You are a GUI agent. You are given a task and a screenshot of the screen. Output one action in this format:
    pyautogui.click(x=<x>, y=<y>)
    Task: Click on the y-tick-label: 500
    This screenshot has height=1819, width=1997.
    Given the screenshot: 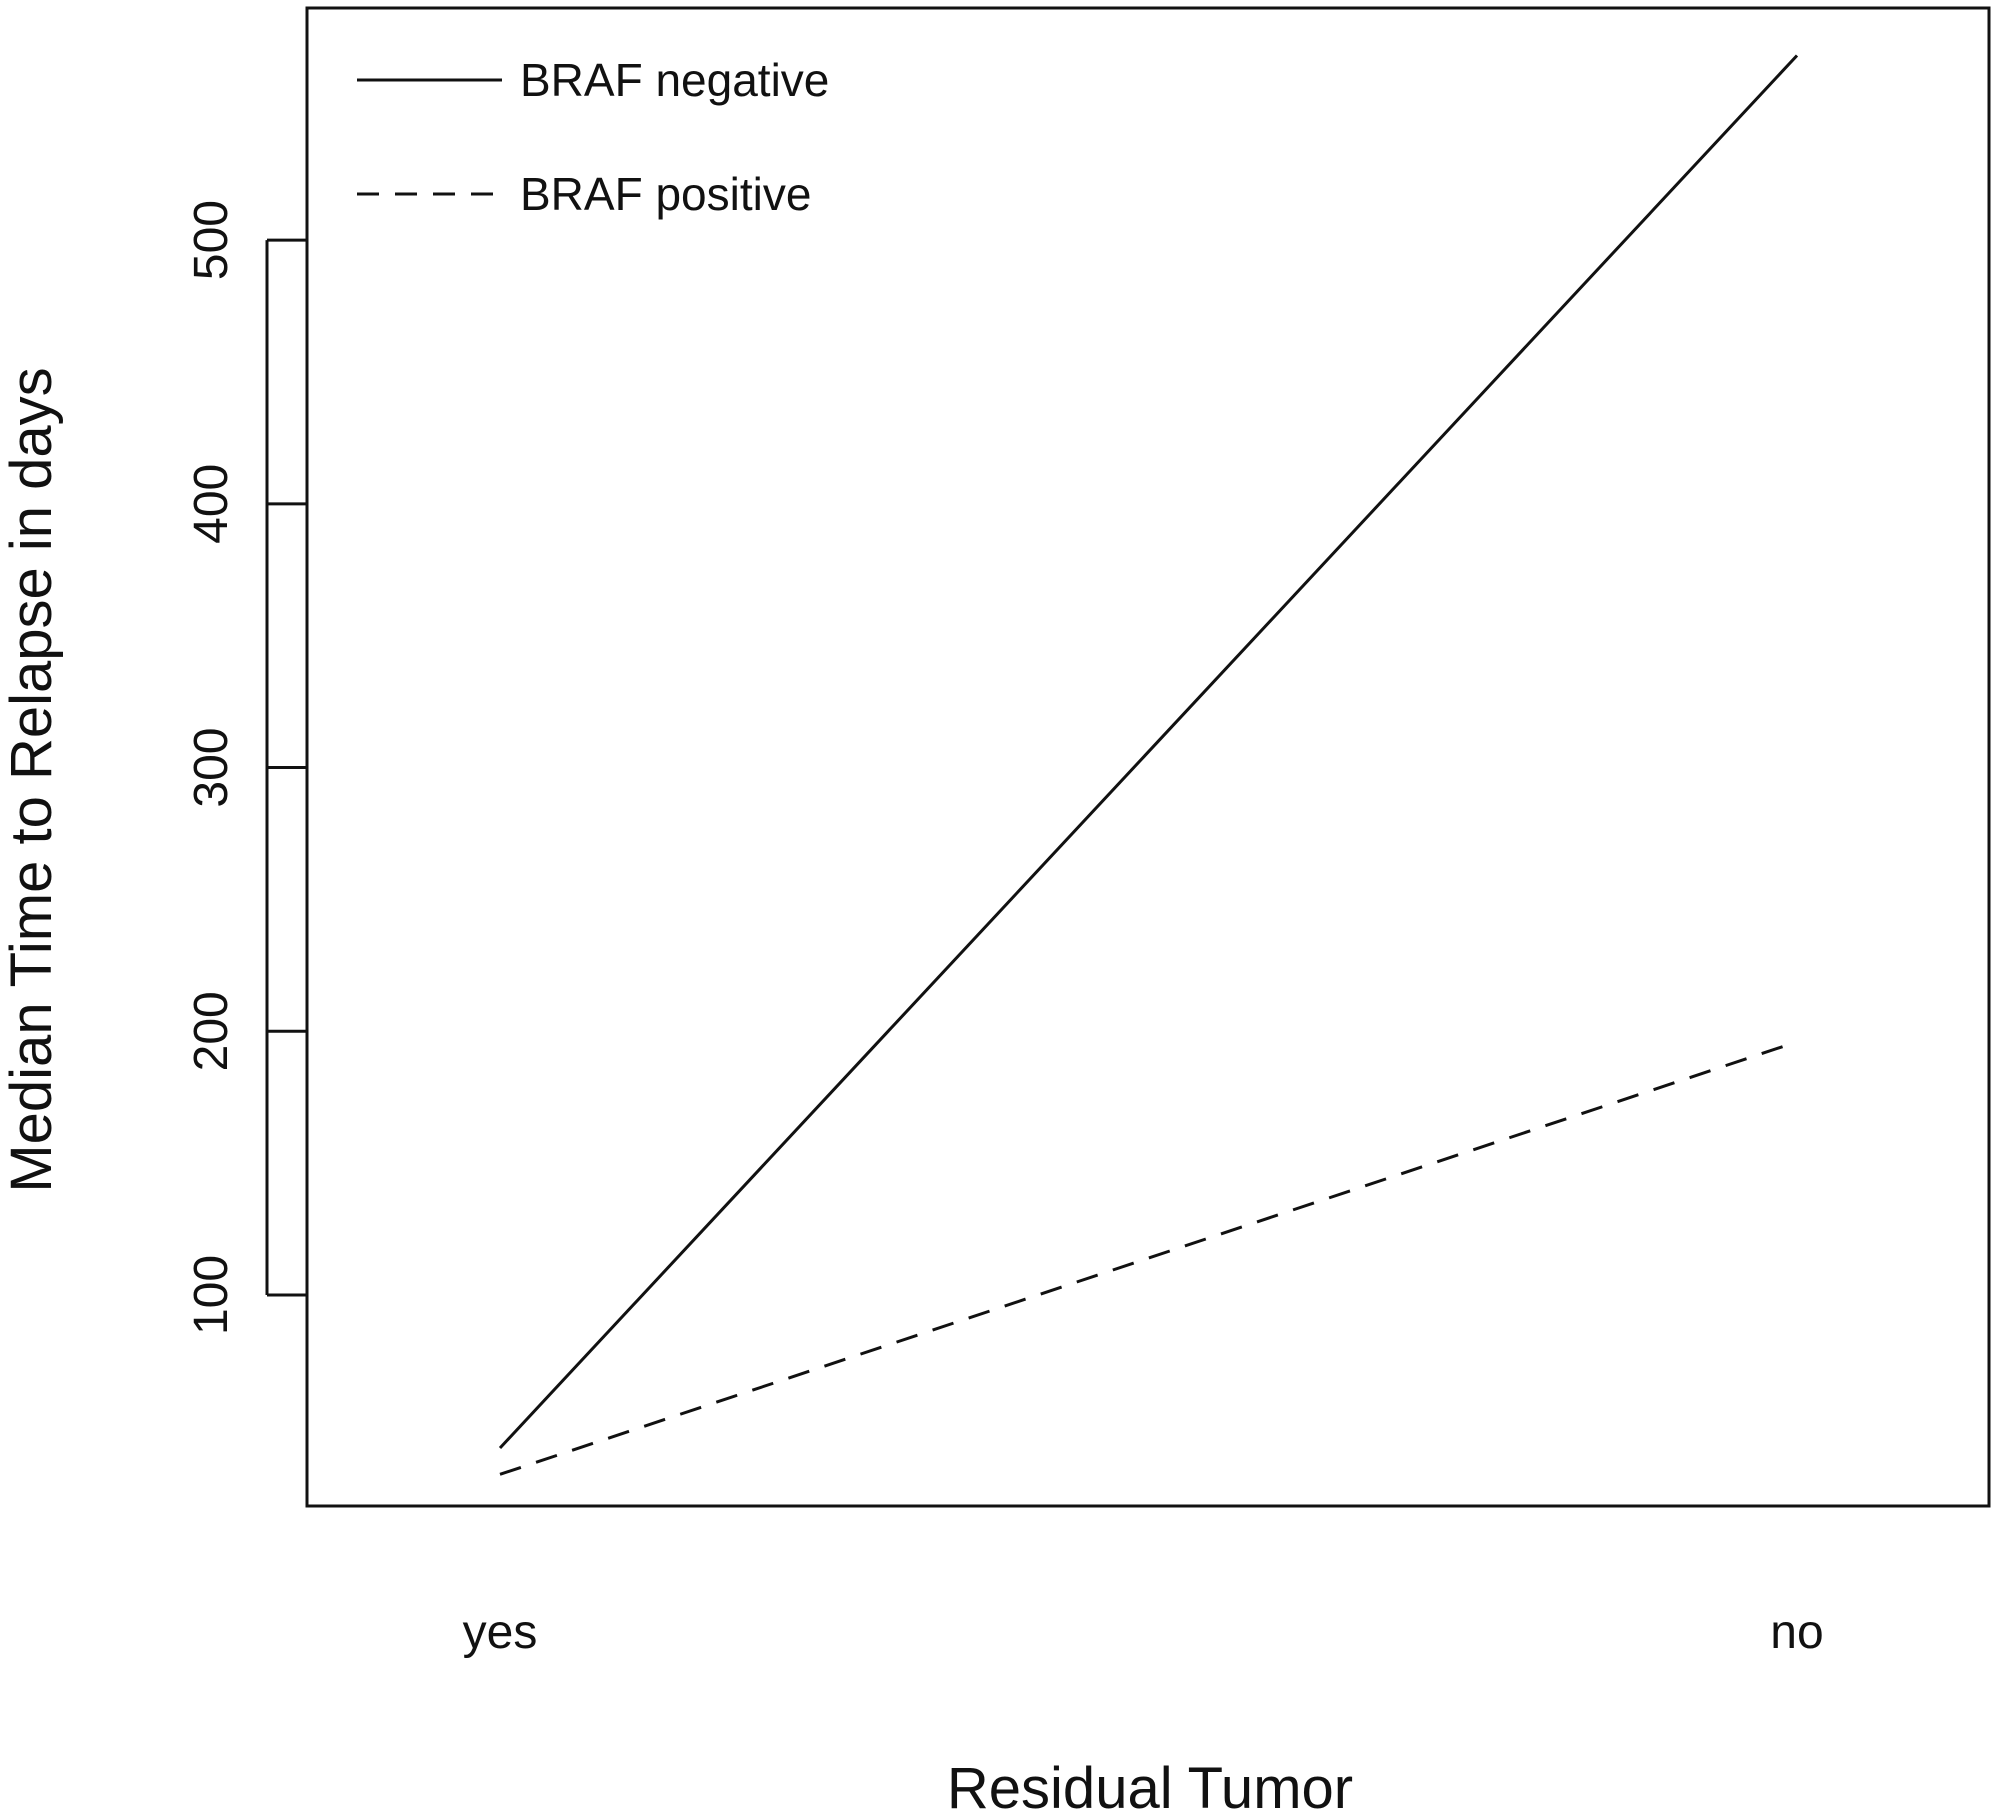 What is the action you would take?
    pyautogui.click(x=211, y=240)
    